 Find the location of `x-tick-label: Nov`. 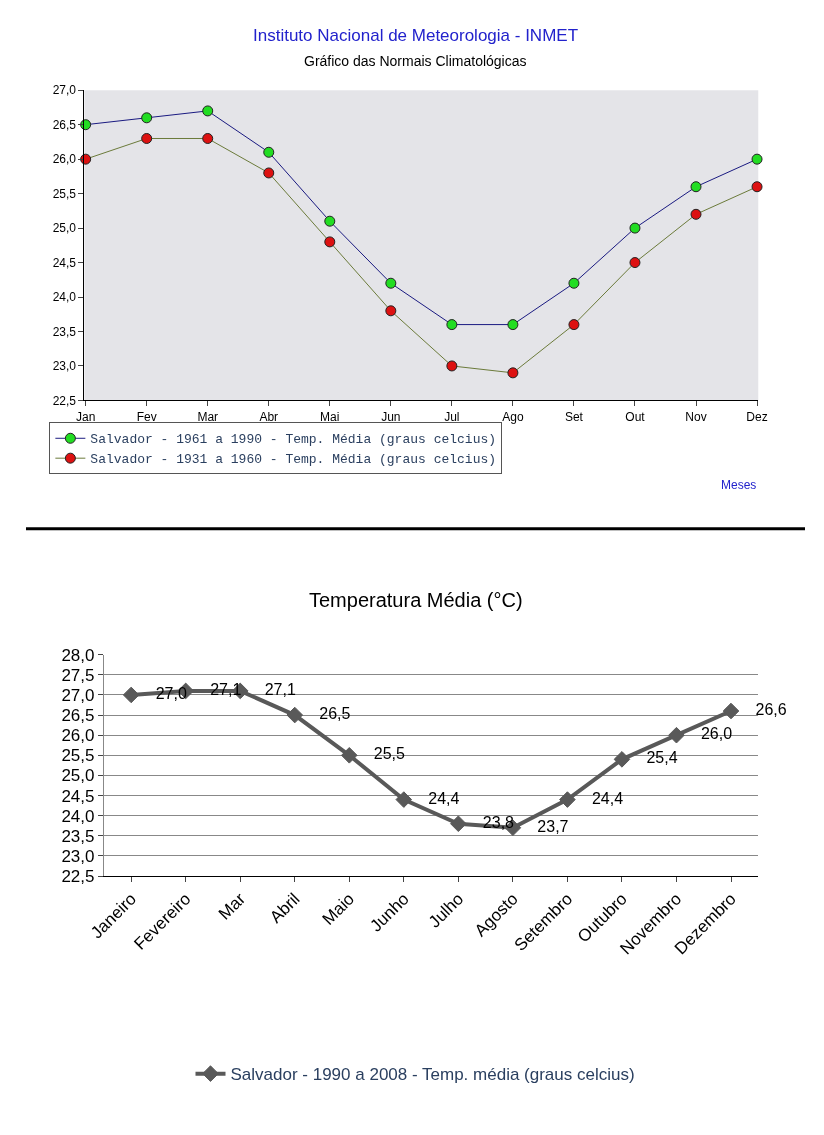

x-tick-label: Nov is located at coordinates (696, 416).